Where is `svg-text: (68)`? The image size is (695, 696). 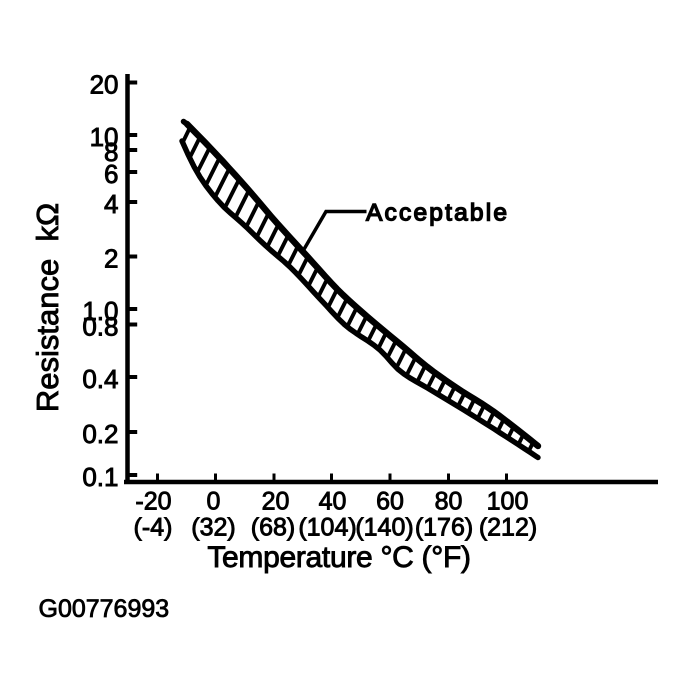 svg-text: (68) is located at coordinates (273, 528).